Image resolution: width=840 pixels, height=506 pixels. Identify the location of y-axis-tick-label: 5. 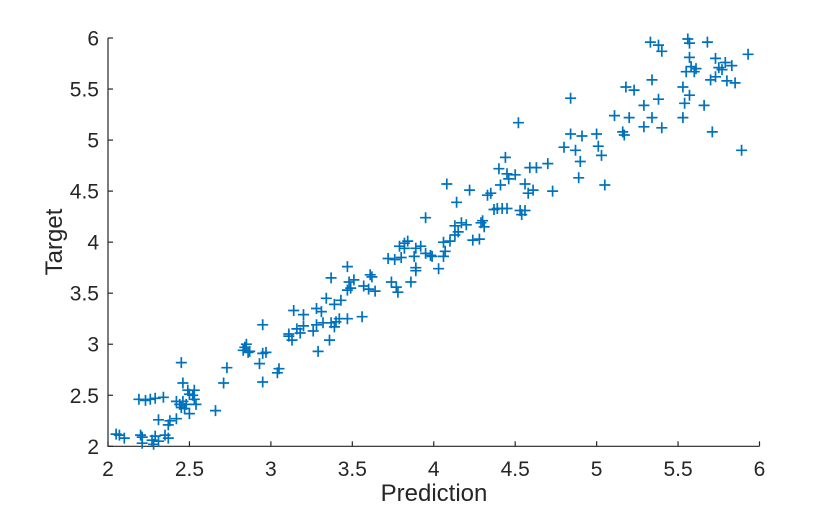
(93, 141).